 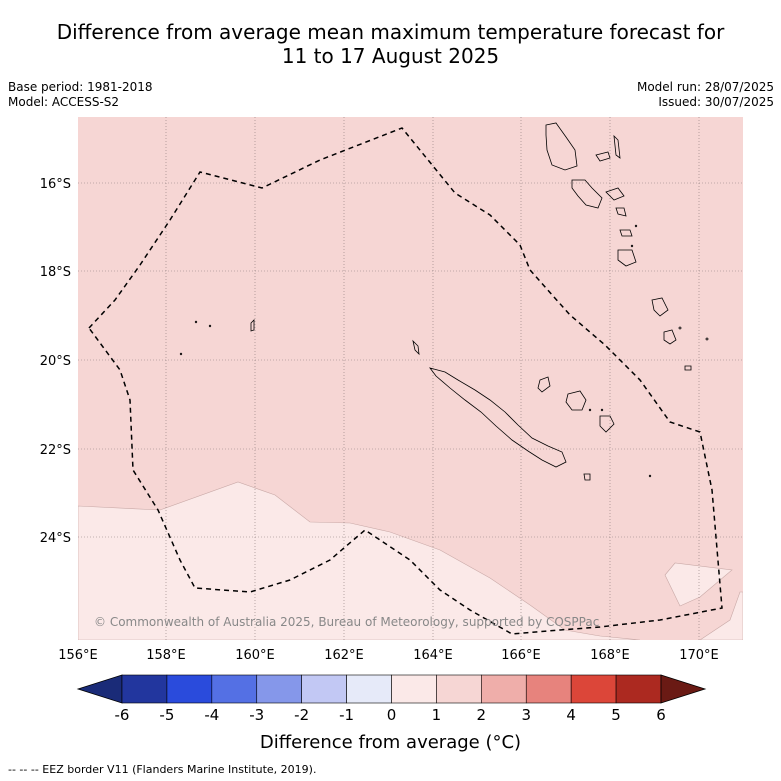 I want to click on vanuatu-efate, so click(x=626, y=233).